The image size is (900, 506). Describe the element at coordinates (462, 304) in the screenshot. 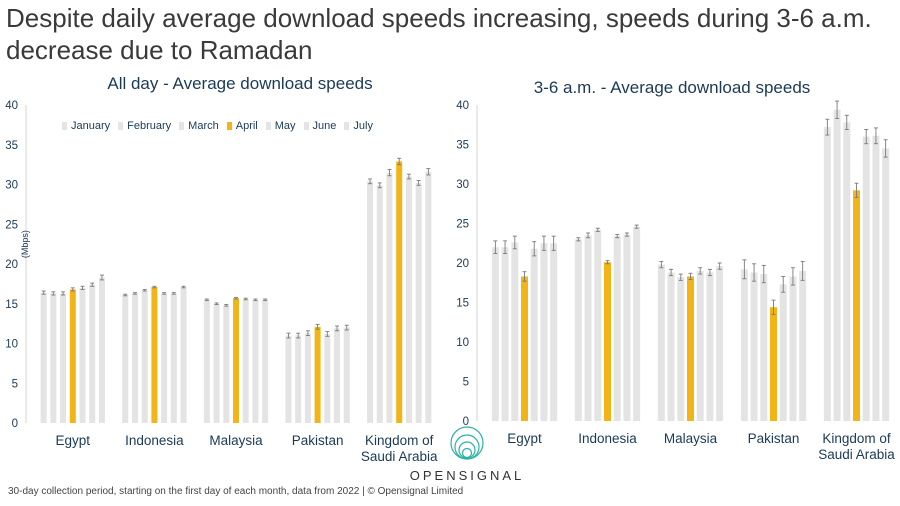

I see `early-morning-y-tick-label: 15` at that location.